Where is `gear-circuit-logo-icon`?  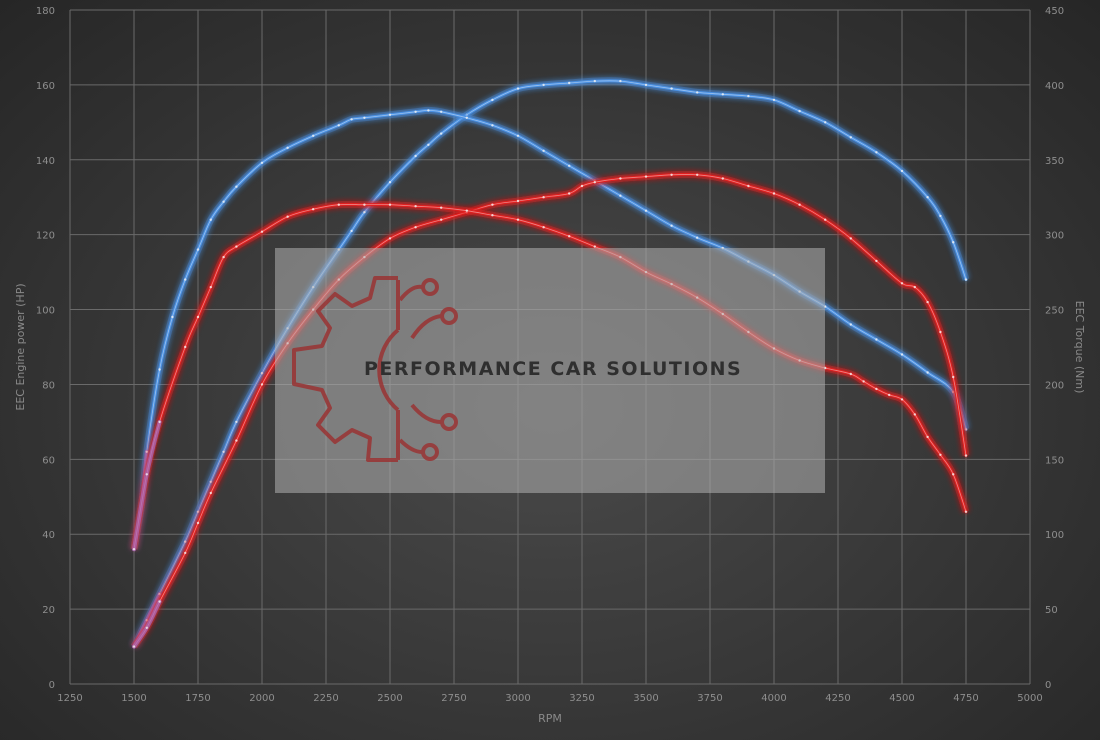 gear-circuit-logo-icon is located at coordinates (375, 369).